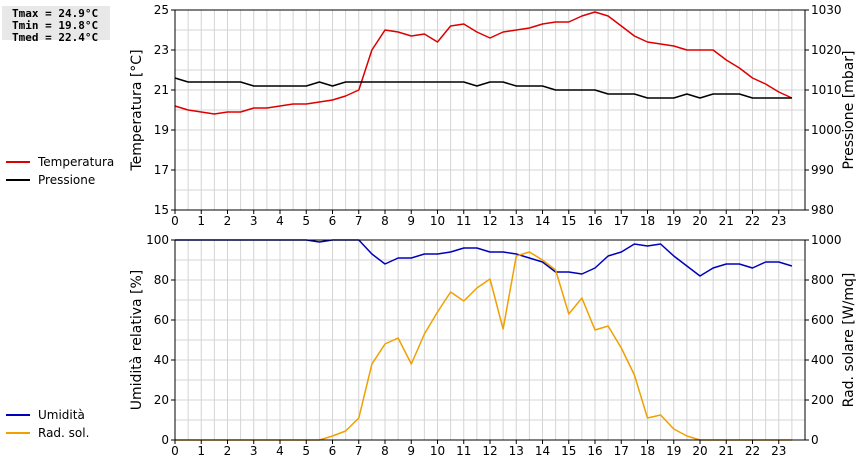 Image resolution: width=860 pixels, height=460 pixels. What do you see at coordinates (815, 440) in the screenshot?
I see `y-tick-label-right: 0` at bounding box center [815, 440].